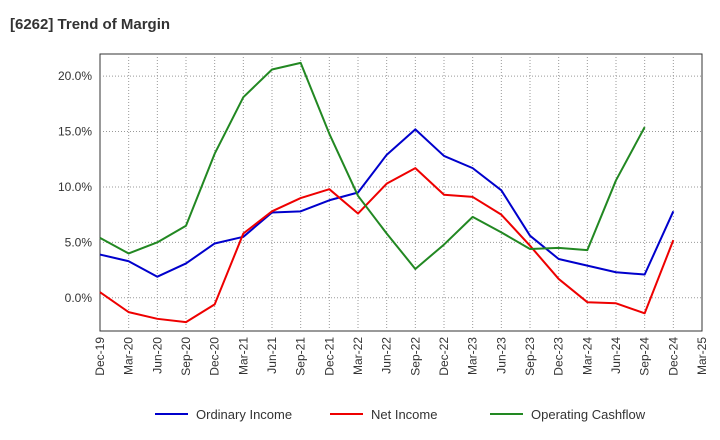 The image size is (720, 440). Describe the element at coordinates (244, 414) in the screenshot. I see `legend-label-ordinary-income: Ordinary Income` at that location.